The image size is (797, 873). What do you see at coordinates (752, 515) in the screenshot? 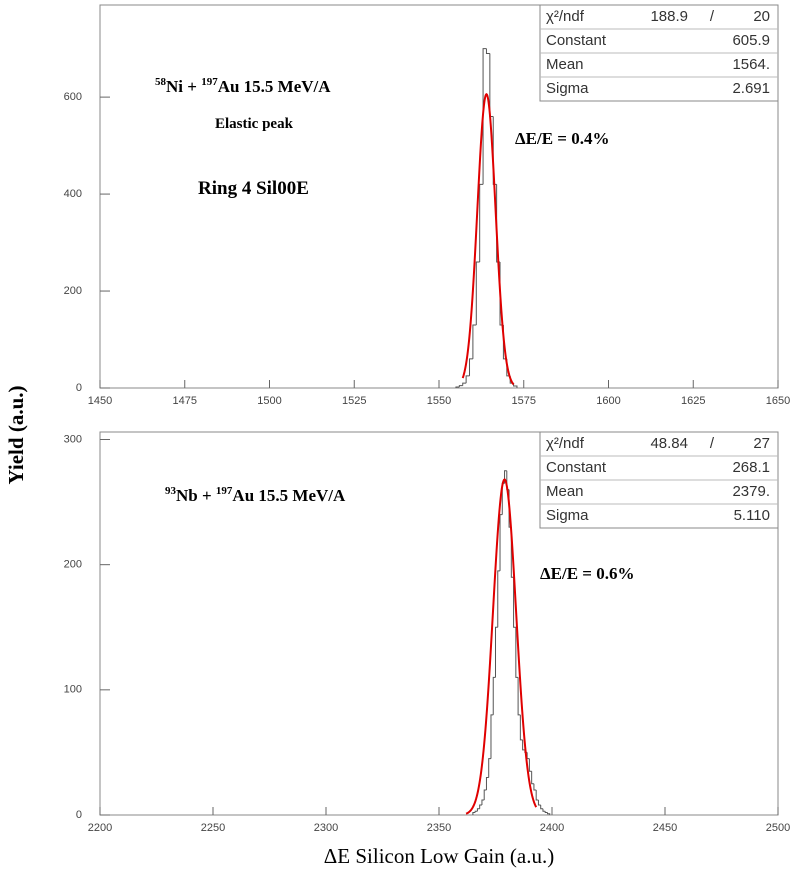
I see `stat-value: 5.110` at bounding box center [752, 515].